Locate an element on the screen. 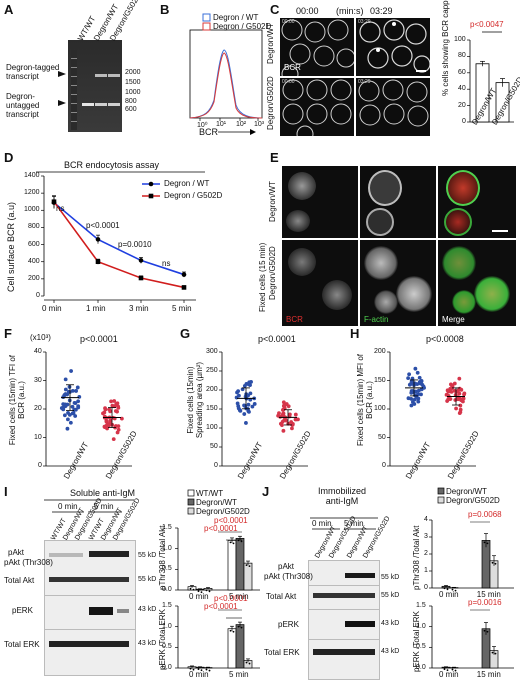  annotation: p=0.0010 is located at coordinates (135, 244).